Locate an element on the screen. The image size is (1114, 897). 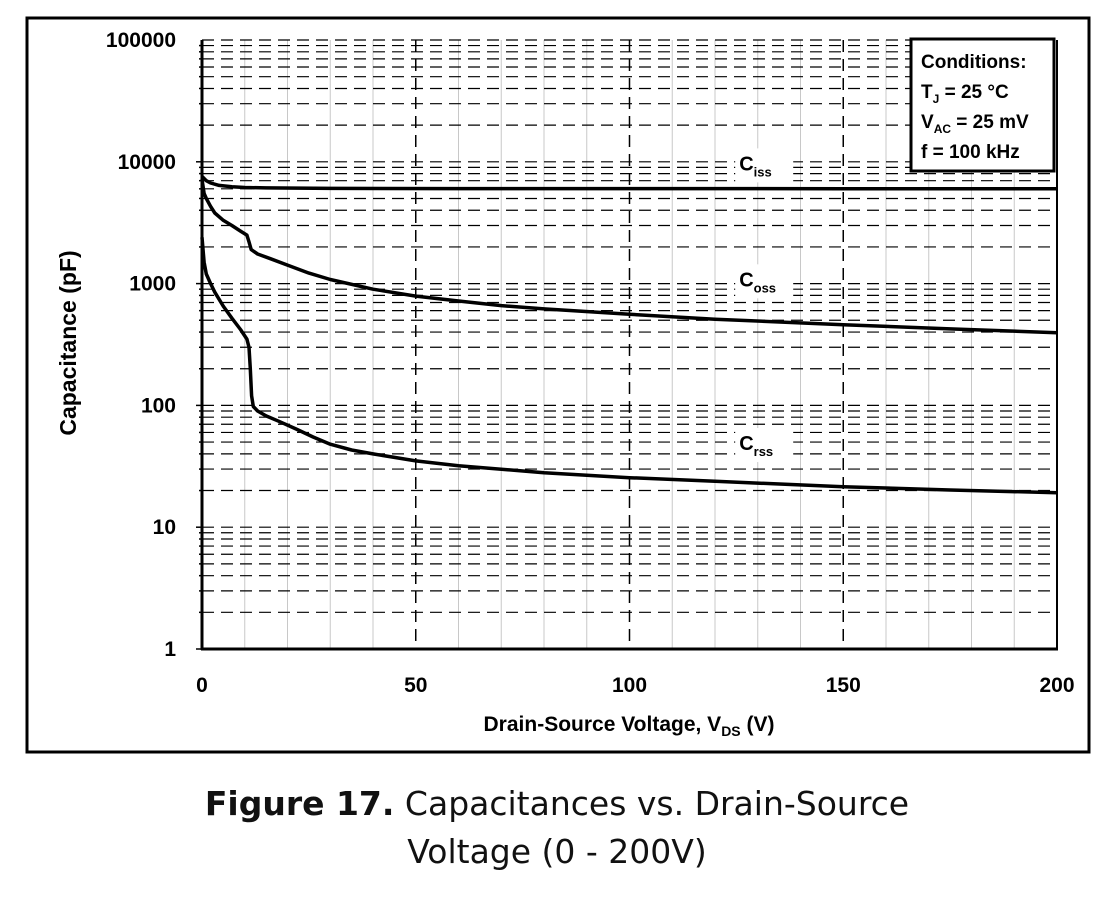
y-tick-label: 1 is located at coordinates (170, 649).